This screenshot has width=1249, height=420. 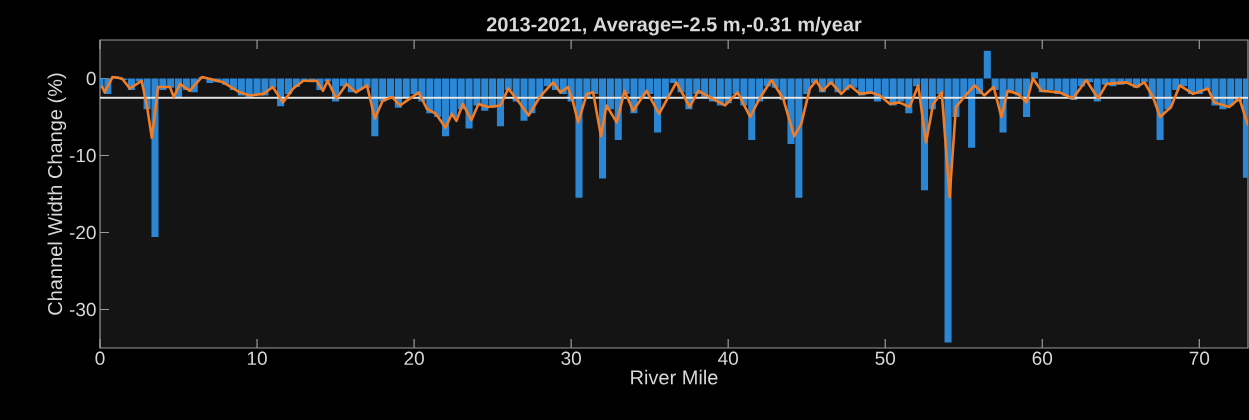 What do you see at coordinates (1199, 358) in the screenshot?
I see `x-tick-label: 70` at bounding box center [1199, 358].